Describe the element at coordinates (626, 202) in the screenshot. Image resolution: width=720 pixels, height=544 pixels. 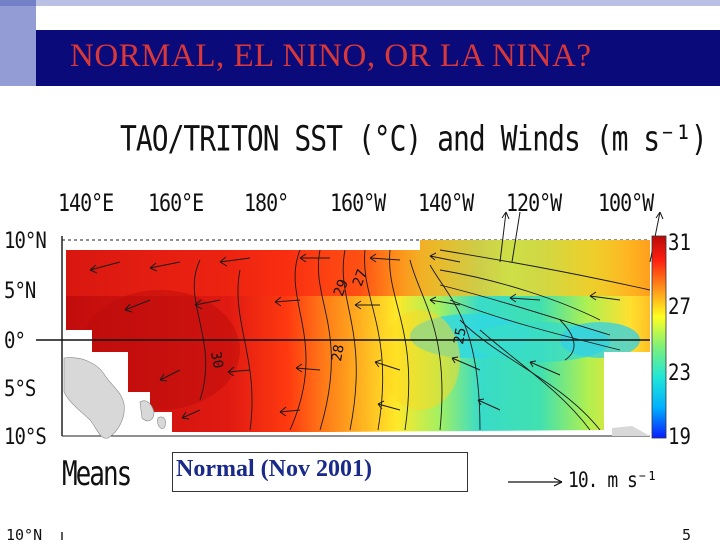
I see `lon-label-100w: 100°W` at that location.